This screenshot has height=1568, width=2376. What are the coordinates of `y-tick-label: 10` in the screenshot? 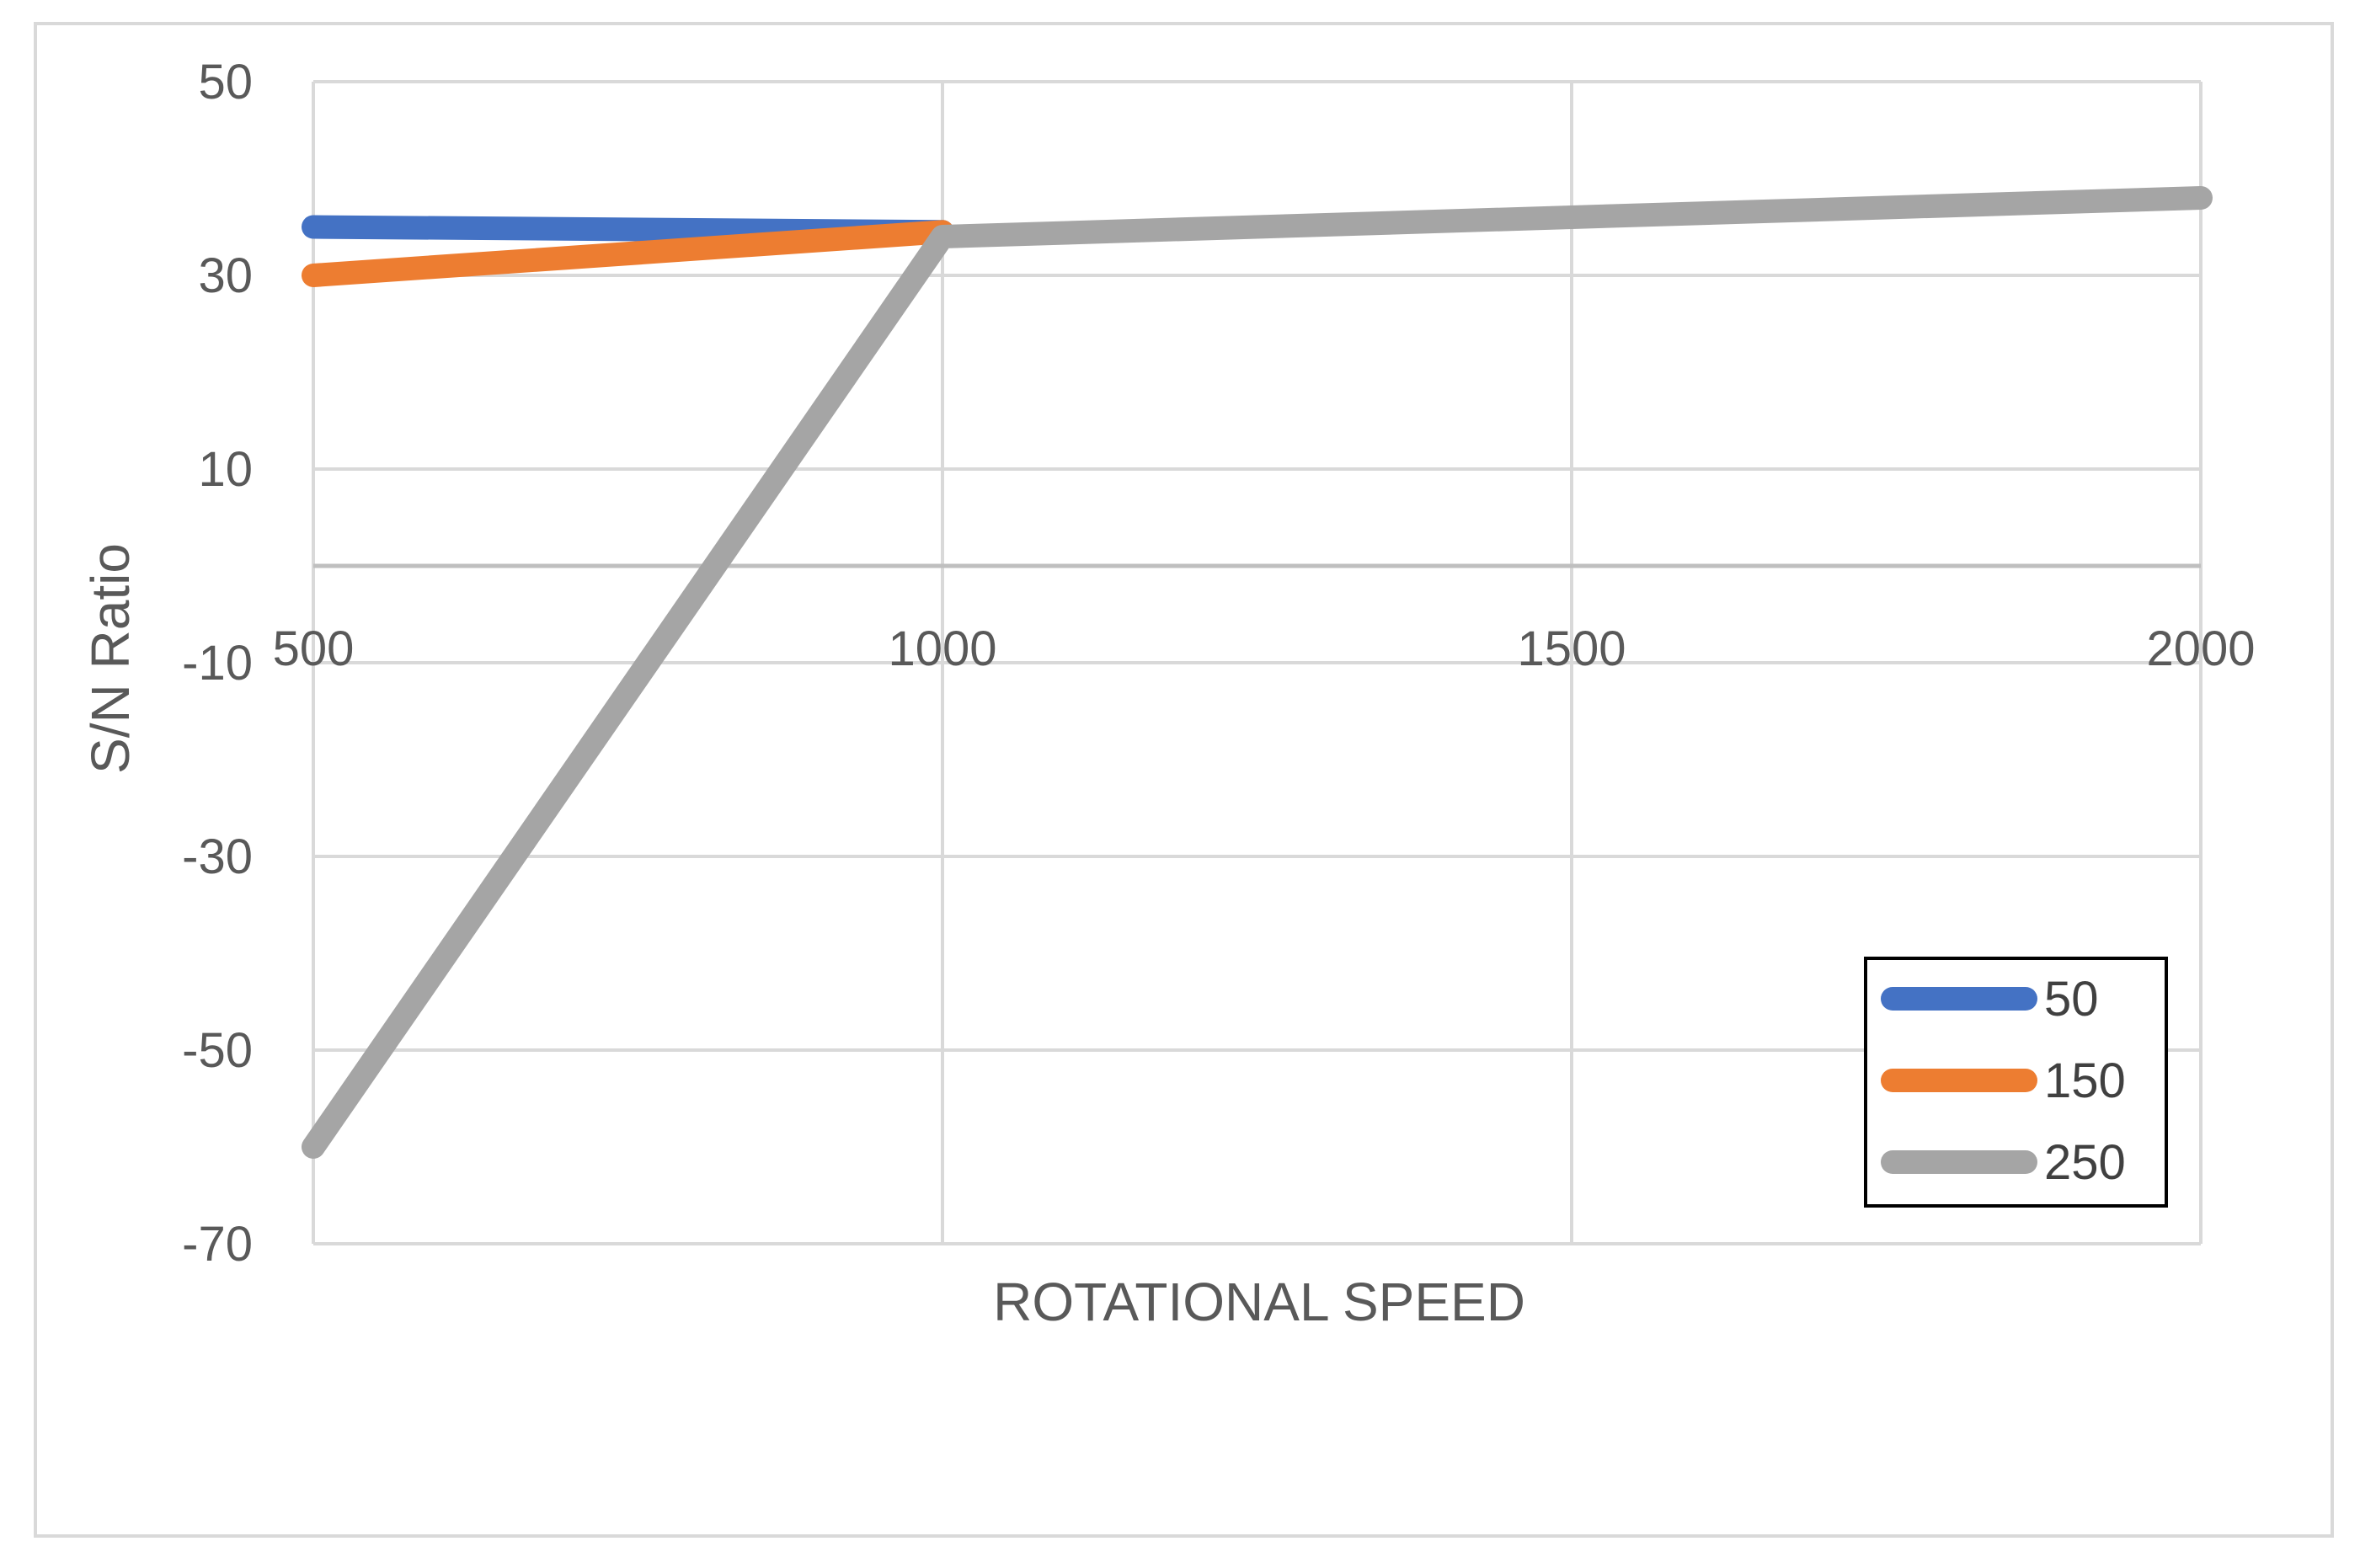 It's located at (226, 469).